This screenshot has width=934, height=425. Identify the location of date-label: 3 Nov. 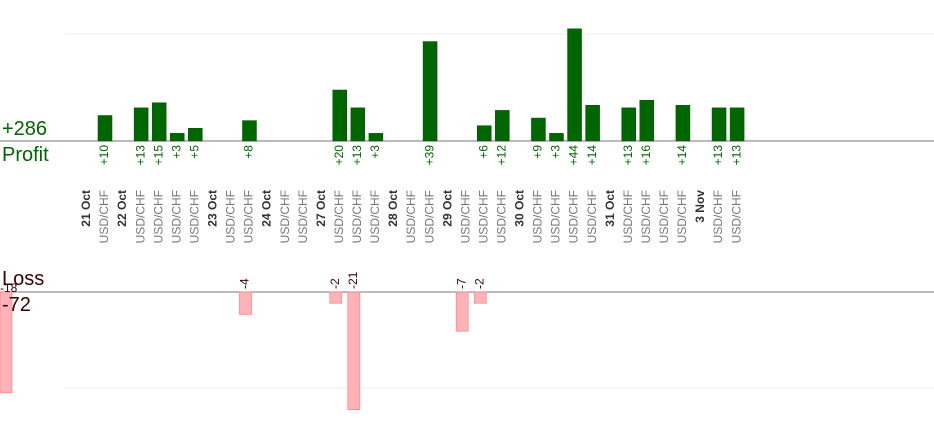
(700, 206).